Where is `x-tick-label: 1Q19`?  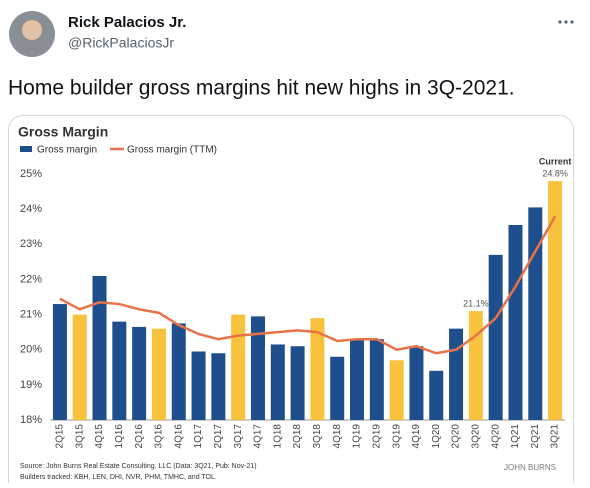
x-tick-label: 1Q19 is located at coordinates (357, 436).